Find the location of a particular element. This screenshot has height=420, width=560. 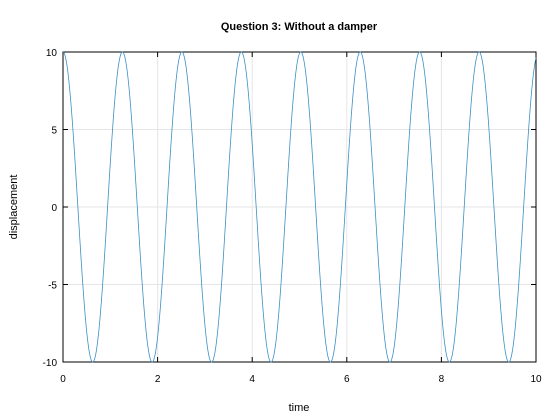

x-tick-label: 0 is located at coordinates (63, 379).